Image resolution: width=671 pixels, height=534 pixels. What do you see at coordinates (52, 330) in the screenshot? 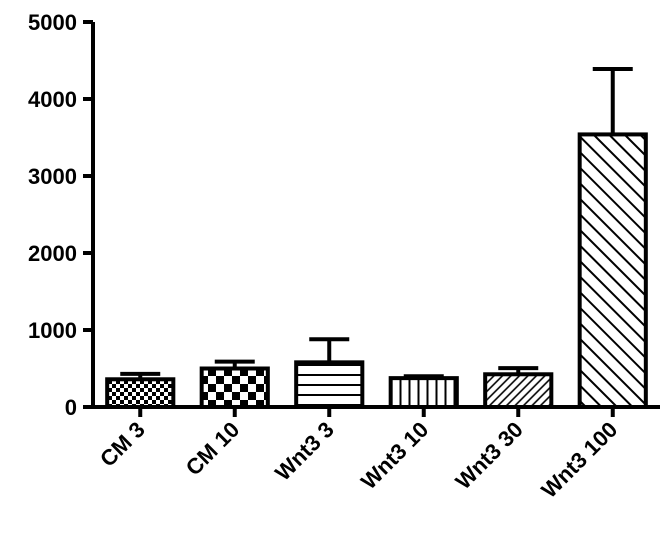
I see `y-tick-label: 1000` at bounding box center [52, 330].